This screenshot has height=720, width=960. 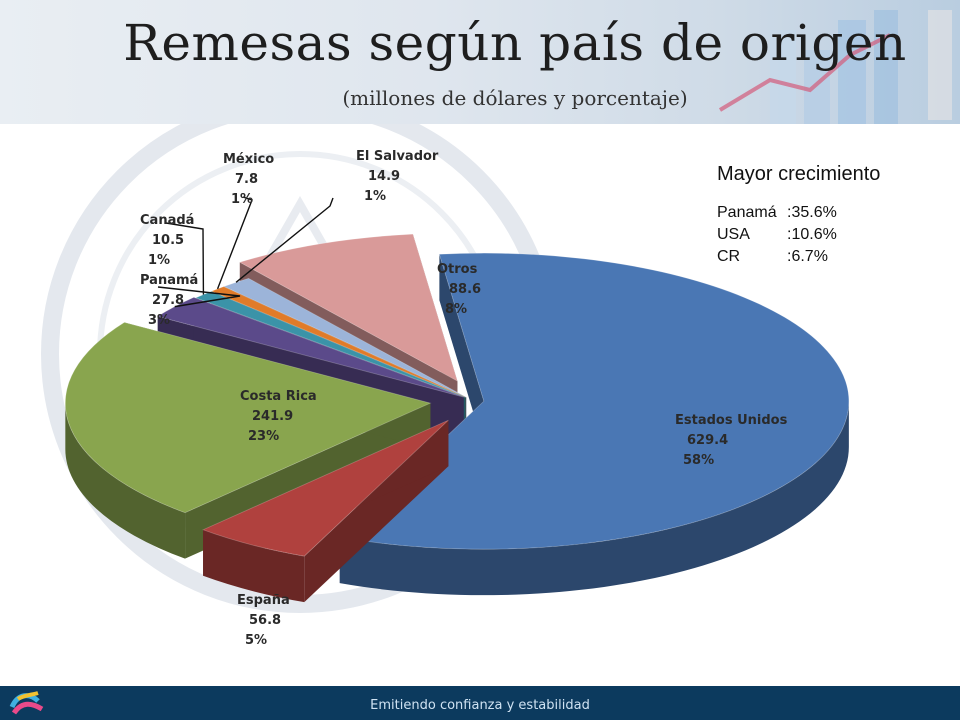 I want to click on leader-lines, so click(x=245, y=252).